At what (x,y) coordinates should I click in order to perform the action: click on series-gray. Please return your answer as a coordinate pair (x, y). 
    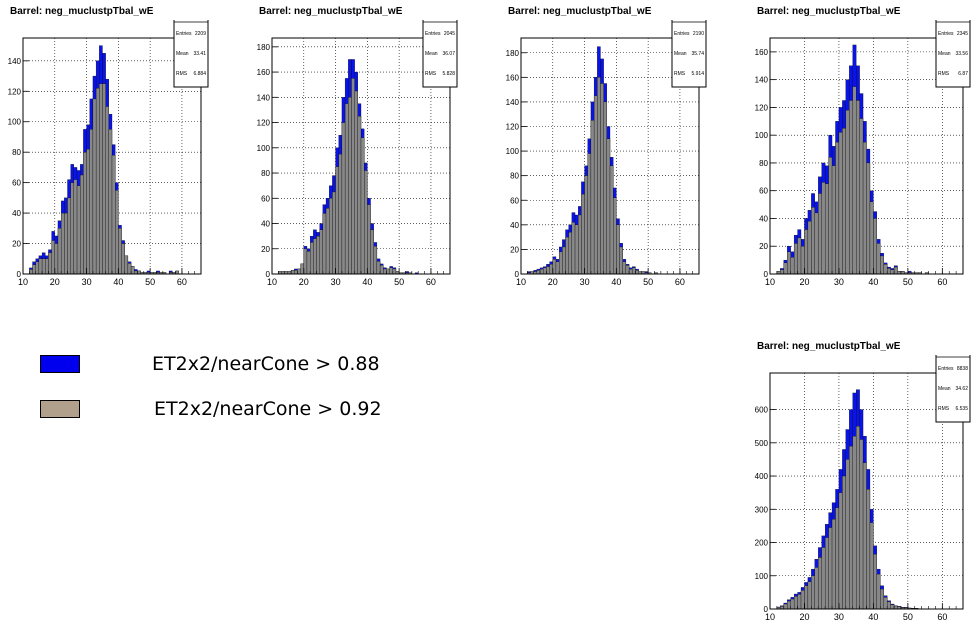
    Looking at the image, I should click on (592, 176).